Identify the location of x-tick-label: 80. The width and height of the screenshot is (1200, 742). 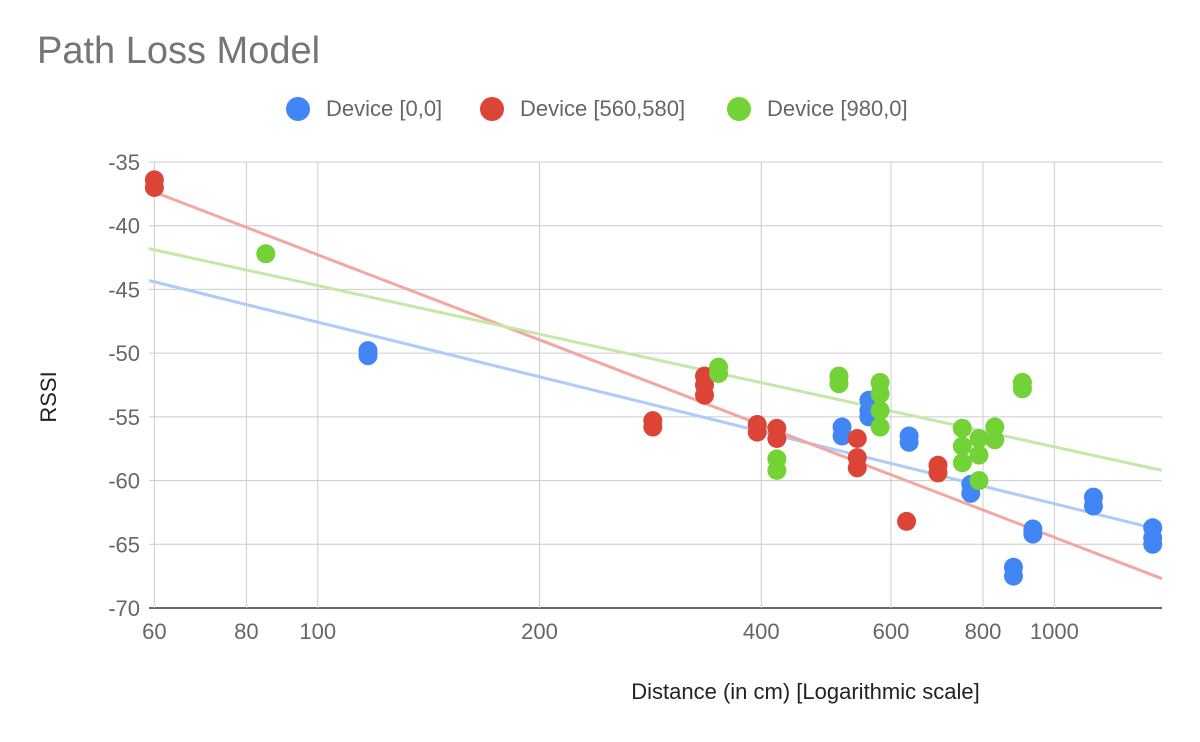
(246, 631).